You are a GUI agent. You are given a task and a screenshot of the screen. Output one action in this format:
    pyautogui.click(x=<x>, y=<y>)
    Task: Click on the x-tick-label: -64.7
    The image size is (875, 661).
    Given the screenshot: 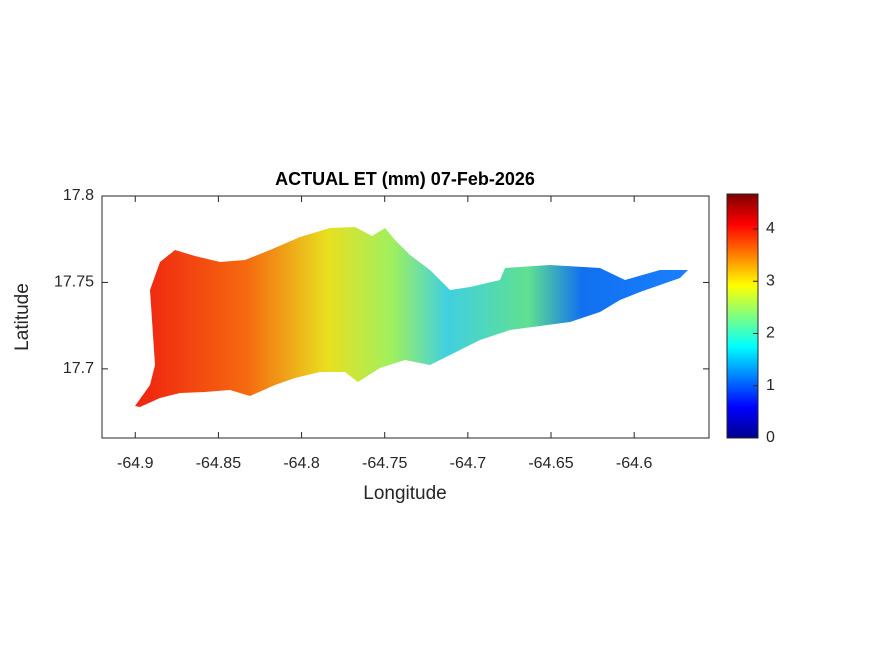 What is the action you would take?
    pyautogui.click(x=468, y=463)
    